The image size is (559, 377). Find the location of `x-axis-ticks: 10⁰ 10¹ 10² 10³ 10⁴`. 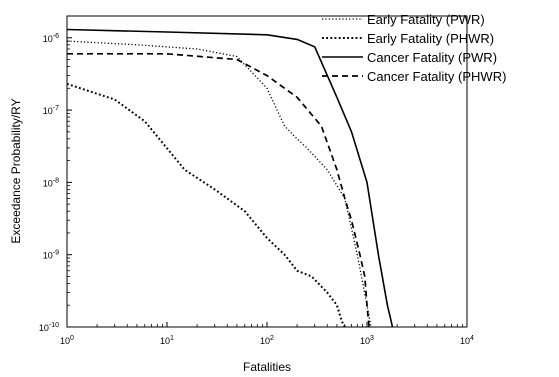

x-axis-ticks: 10⁰ 10¹ 10² 10³ 10⁴ is located at coordinates (267, 334).